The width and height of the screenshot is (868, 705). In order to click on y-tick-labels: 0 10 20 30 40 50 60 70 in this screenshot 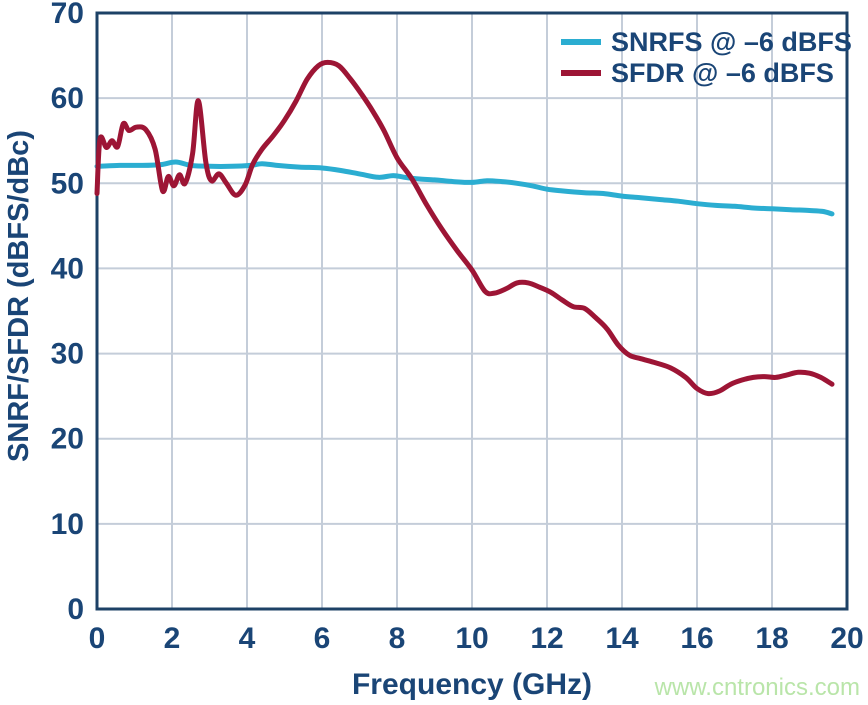, I will do `click(67, 313)`.